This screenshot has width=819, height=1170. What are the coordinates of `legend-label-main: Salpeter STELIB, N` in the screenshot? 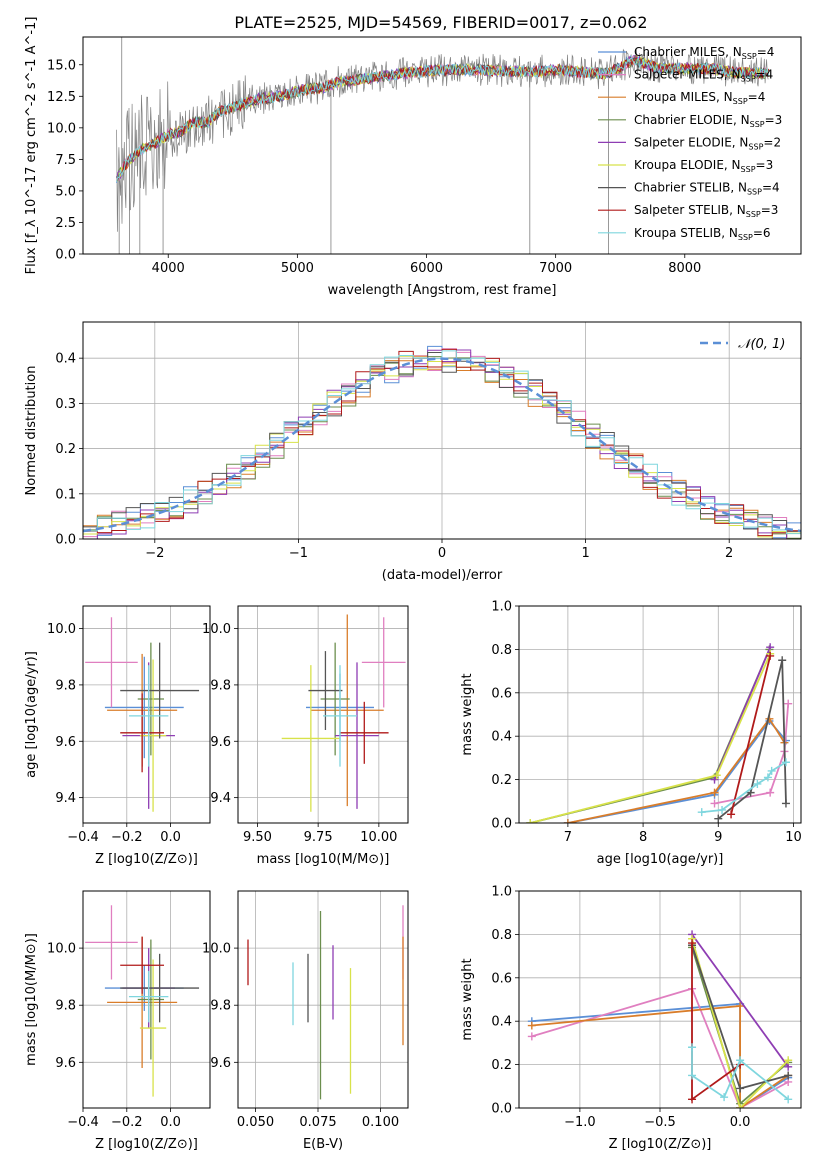 It's located at (690, 210).